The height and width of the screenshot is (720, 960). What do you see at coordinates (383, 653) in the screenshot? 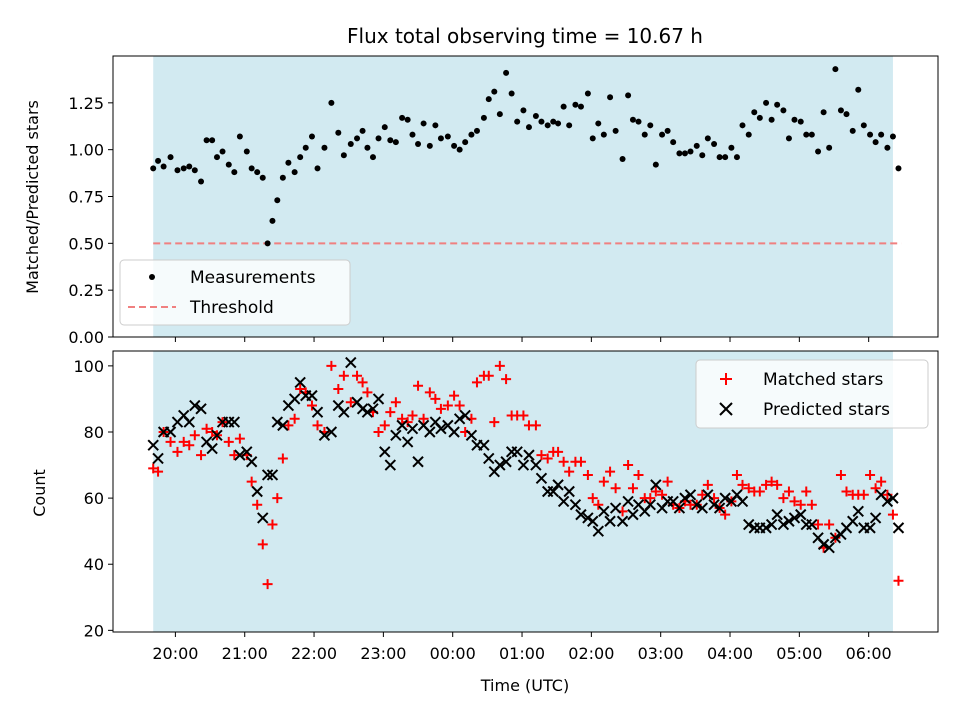
I see `x-tick-label: 23:00` at bounding box center [383, 653].